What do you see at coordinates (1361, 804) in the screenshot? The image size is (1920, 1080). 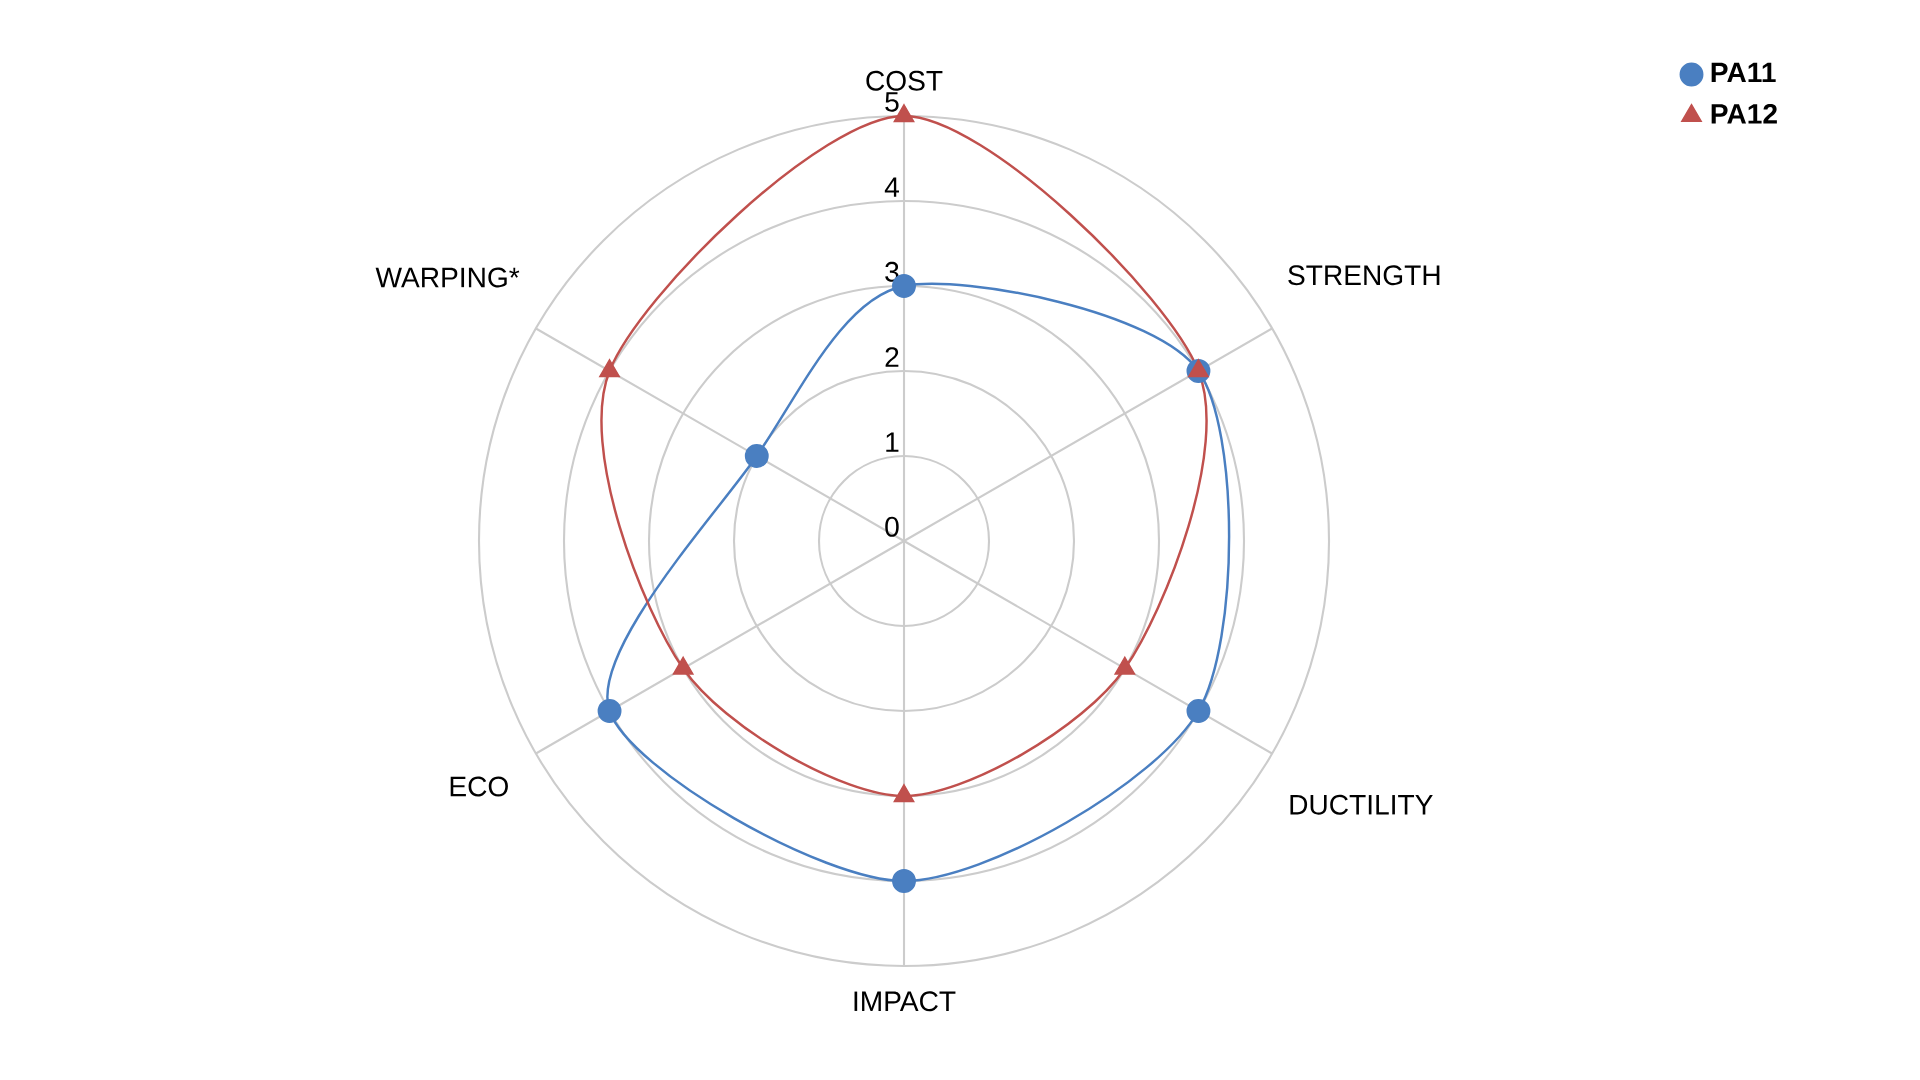 I see `spoke-label: DUCTILITY` at bounding box center [1361, 804].